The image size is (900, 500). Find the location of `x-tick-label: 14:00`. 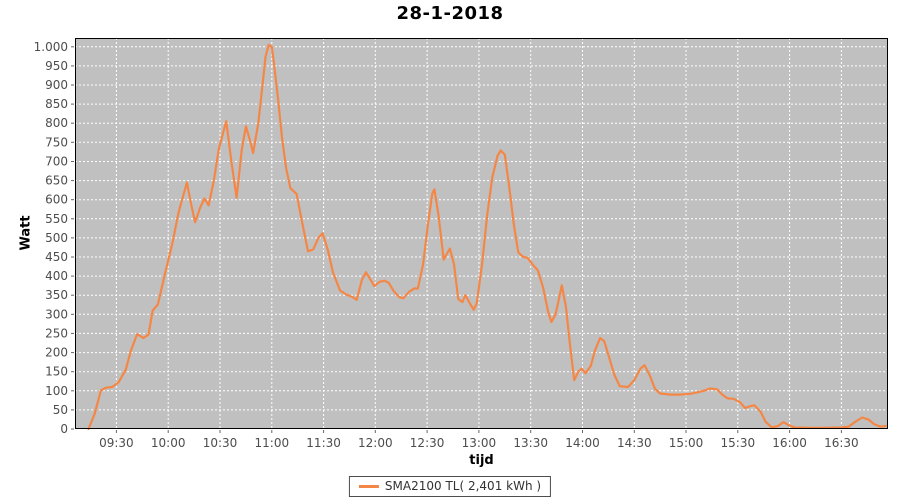

x-tick-label: 14:00 is located at coordinates (582, 443).